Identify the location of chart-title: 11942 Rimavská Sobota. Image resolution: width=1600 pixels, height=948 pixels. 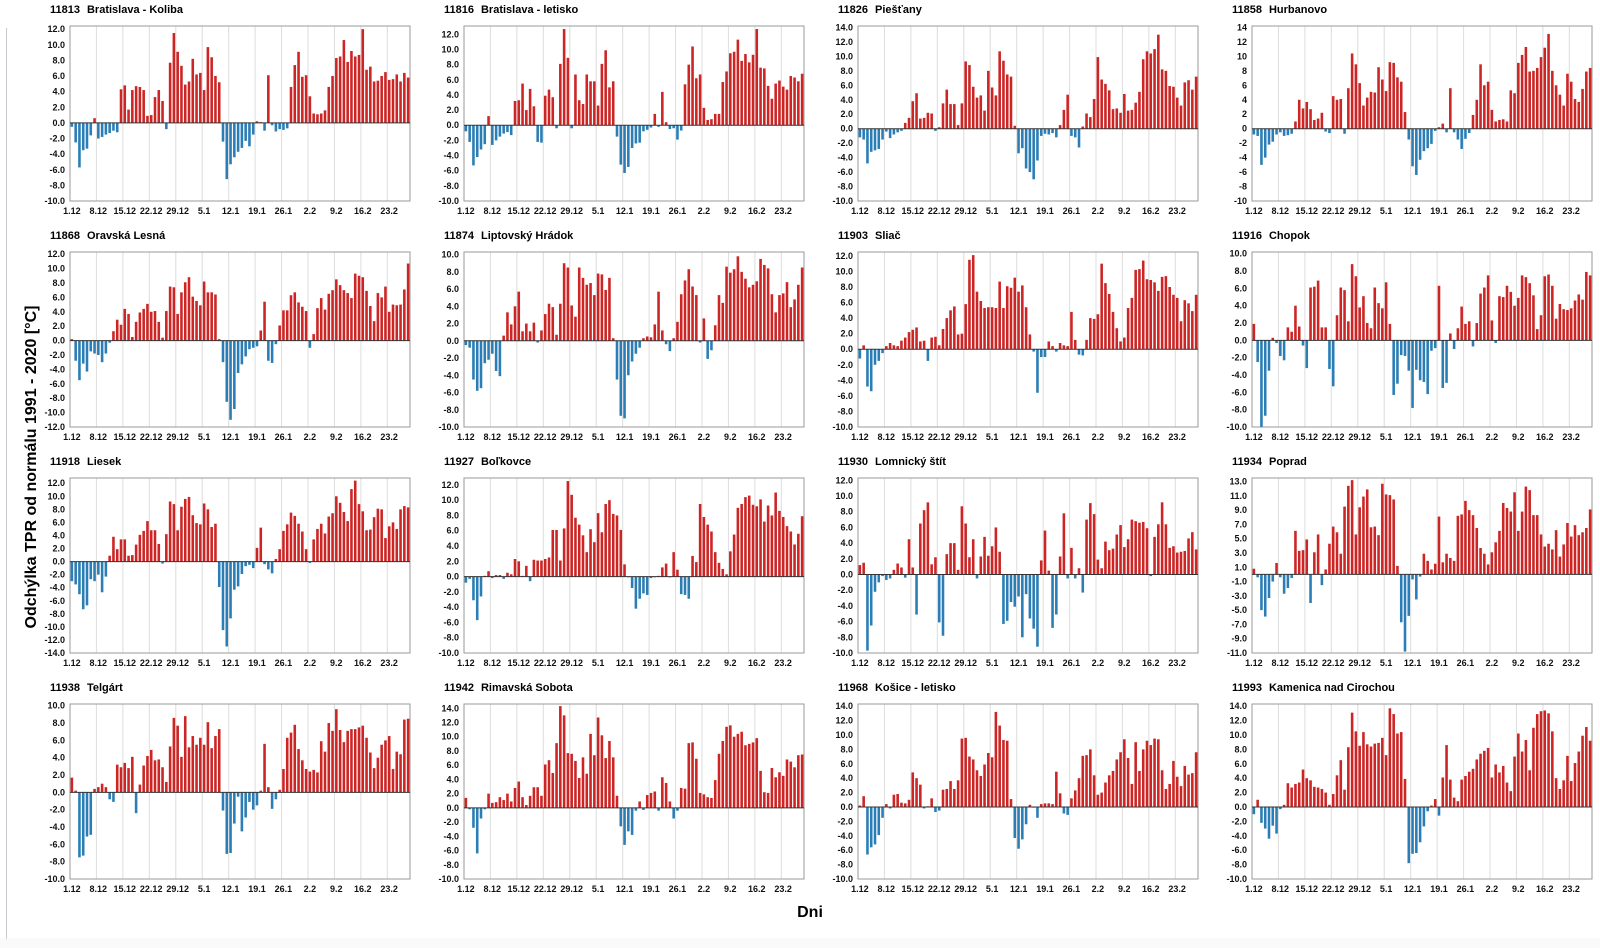
(613, 690).